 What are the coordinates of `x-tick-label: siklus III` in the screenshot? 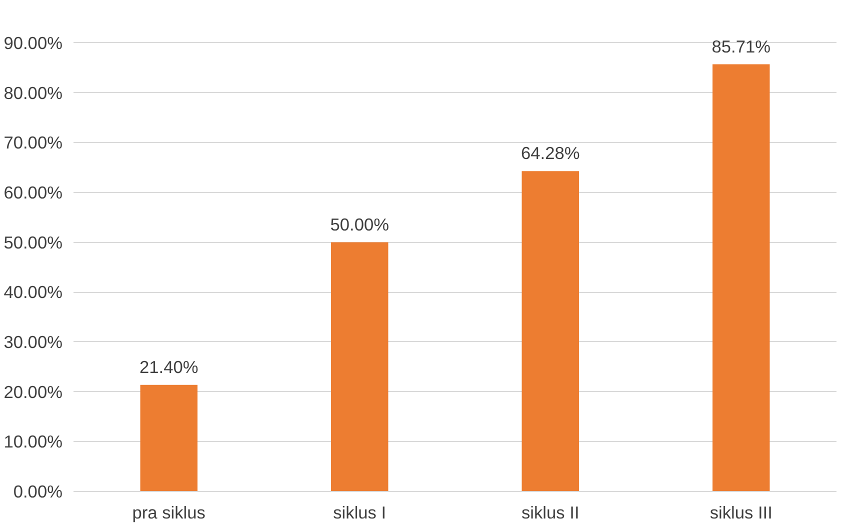 It's located at (741, 512).